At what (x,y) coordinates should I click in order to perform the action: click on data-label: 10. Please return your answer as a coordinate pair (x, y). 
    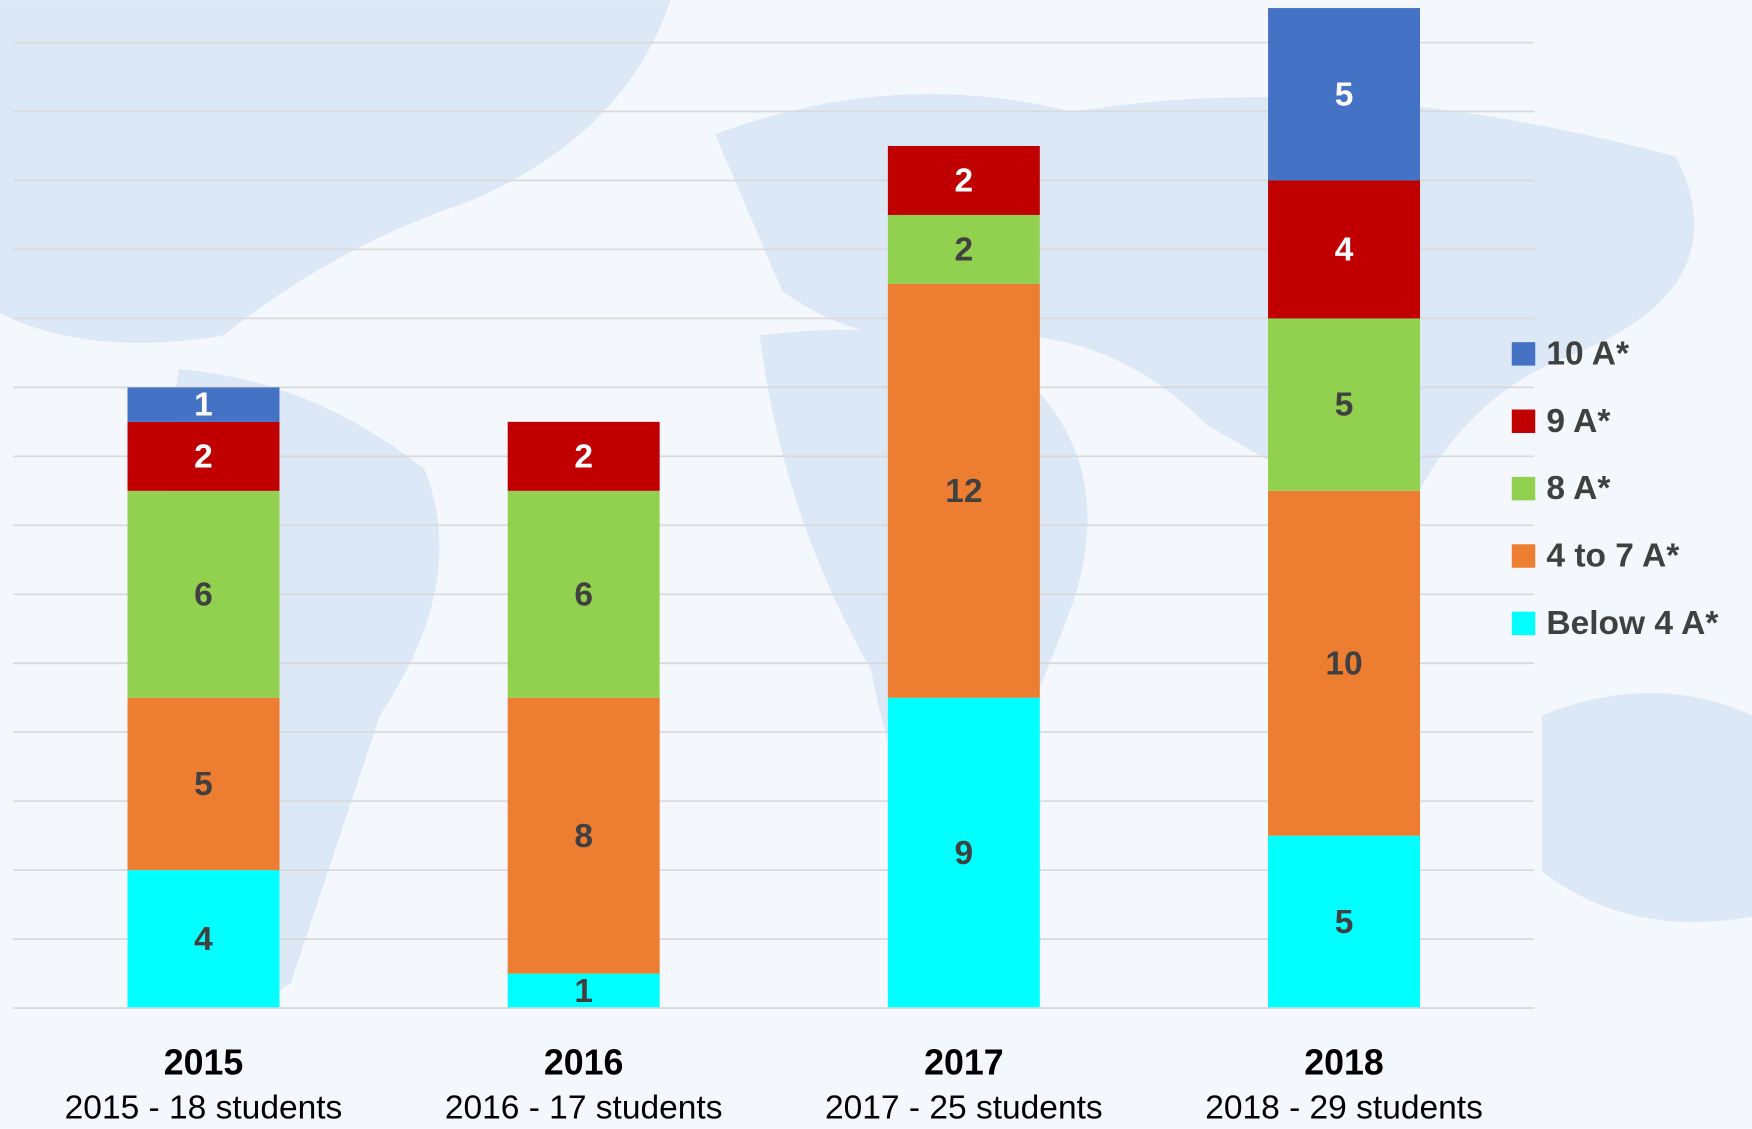
    Looking at the image, I should click on (1343, 663).